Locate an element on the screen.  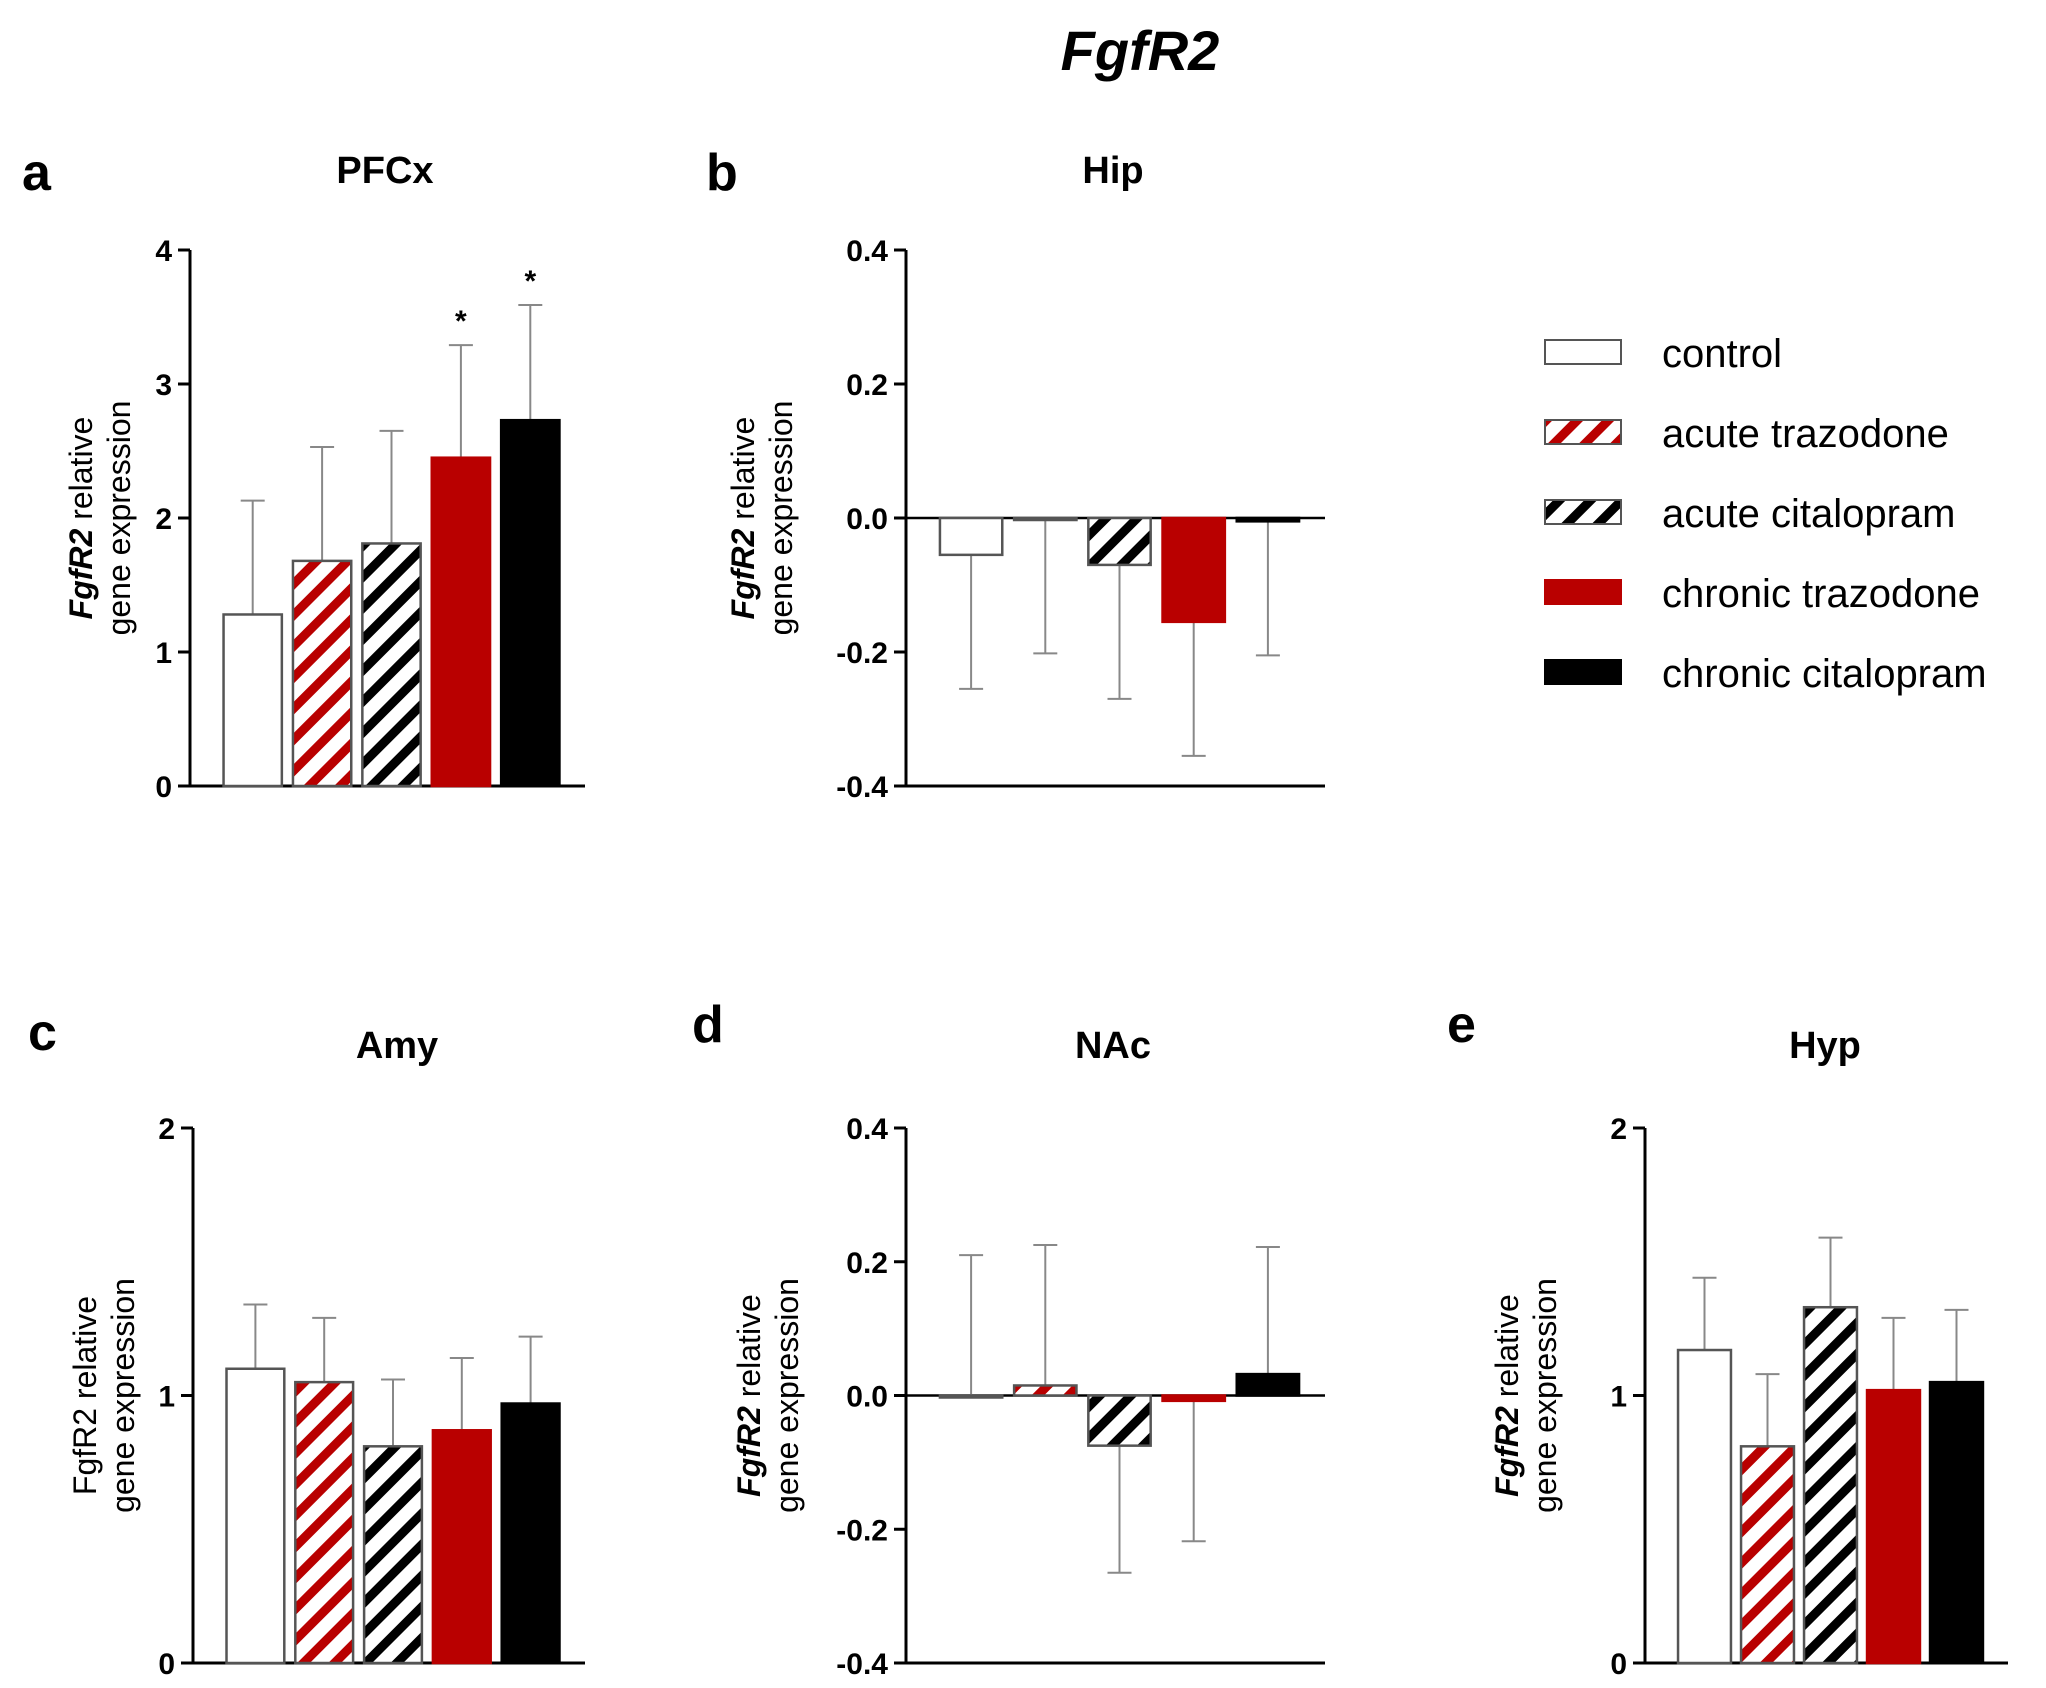
legend-label-acute-citalopram: acute citalopram is located at coordinates (1808, 514).